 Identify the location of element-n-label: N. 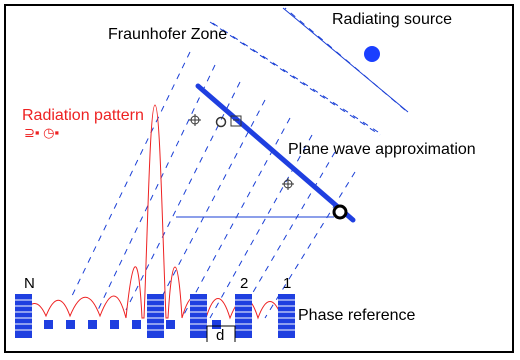
(29, 283).